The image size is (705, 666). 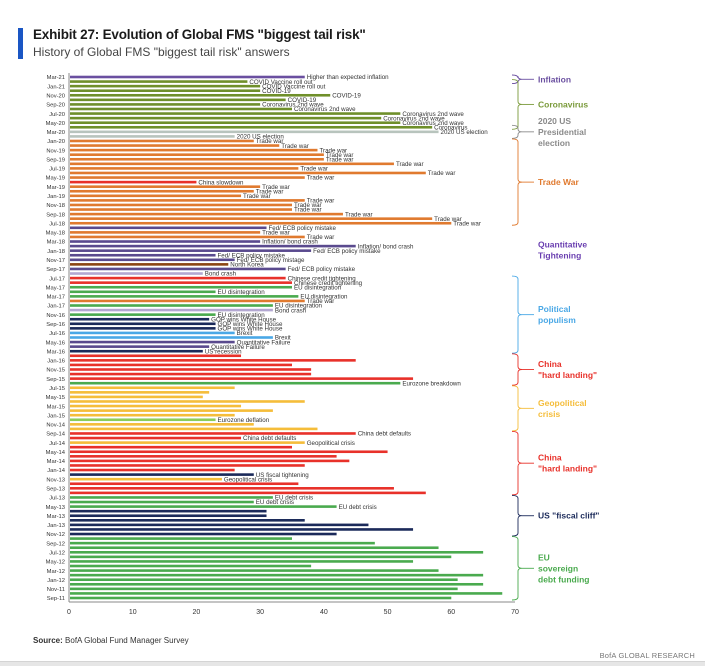 I want to click on y-tick-label: Nov-13, so click(x=55, y=480).